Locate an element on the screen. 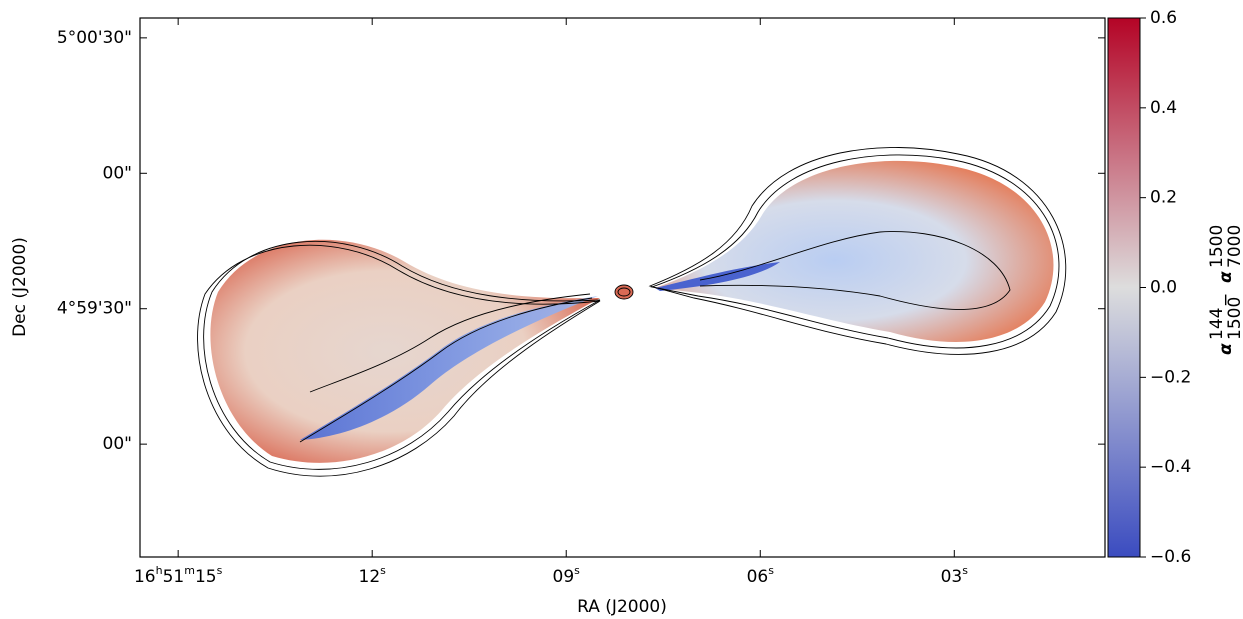 Image resolution: width=1243 pixels, height=619 pixels. colorbar-tick-label: −0.4 is located at coordinates (1170, 467).